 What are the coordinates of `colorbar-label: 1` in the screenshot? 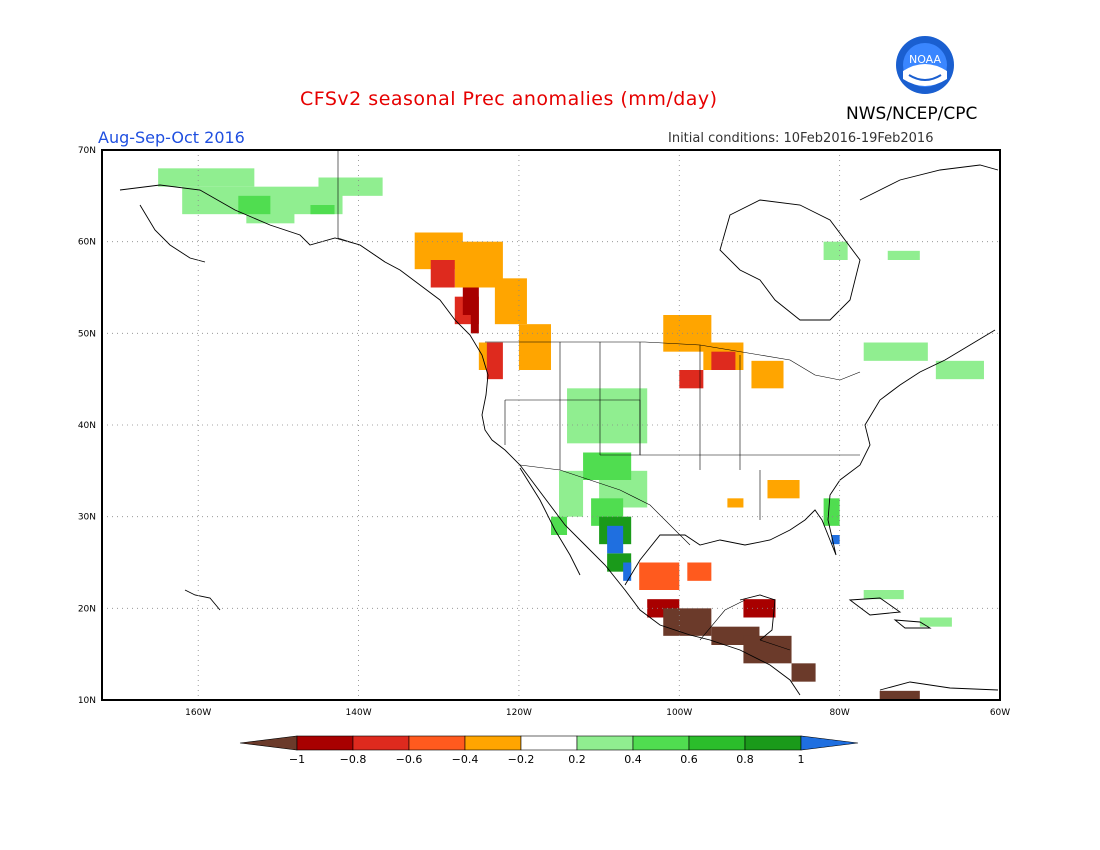 It's located at (801, 759).